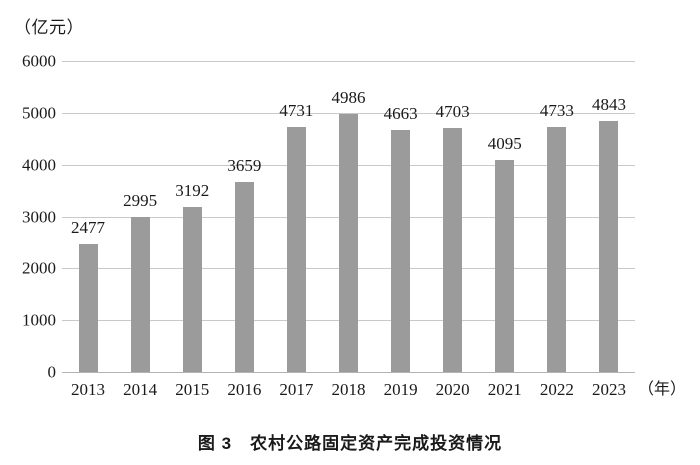 This screenshot has width=700, height=465. I want to click on x-tick-label: 2022, so click(556, 389).